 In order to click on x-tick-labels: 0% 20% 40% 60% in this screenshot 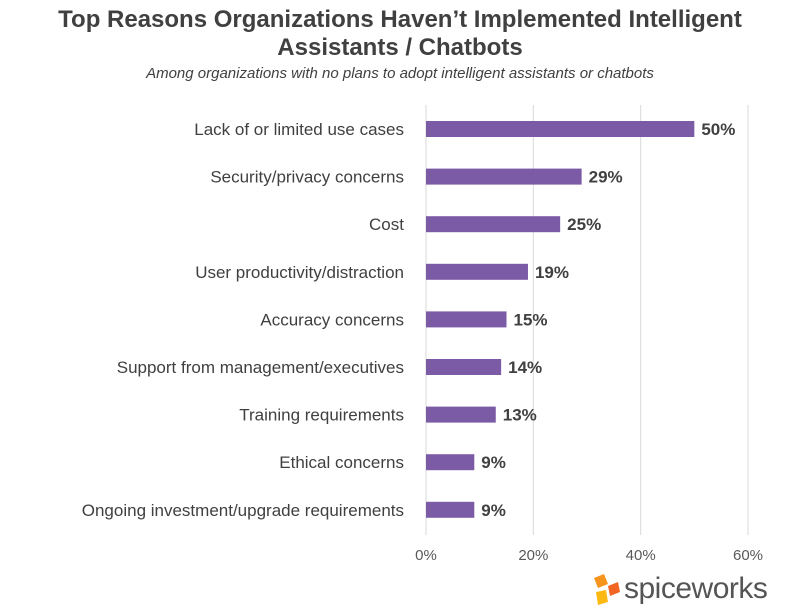, I will do `click(589, 555)`.